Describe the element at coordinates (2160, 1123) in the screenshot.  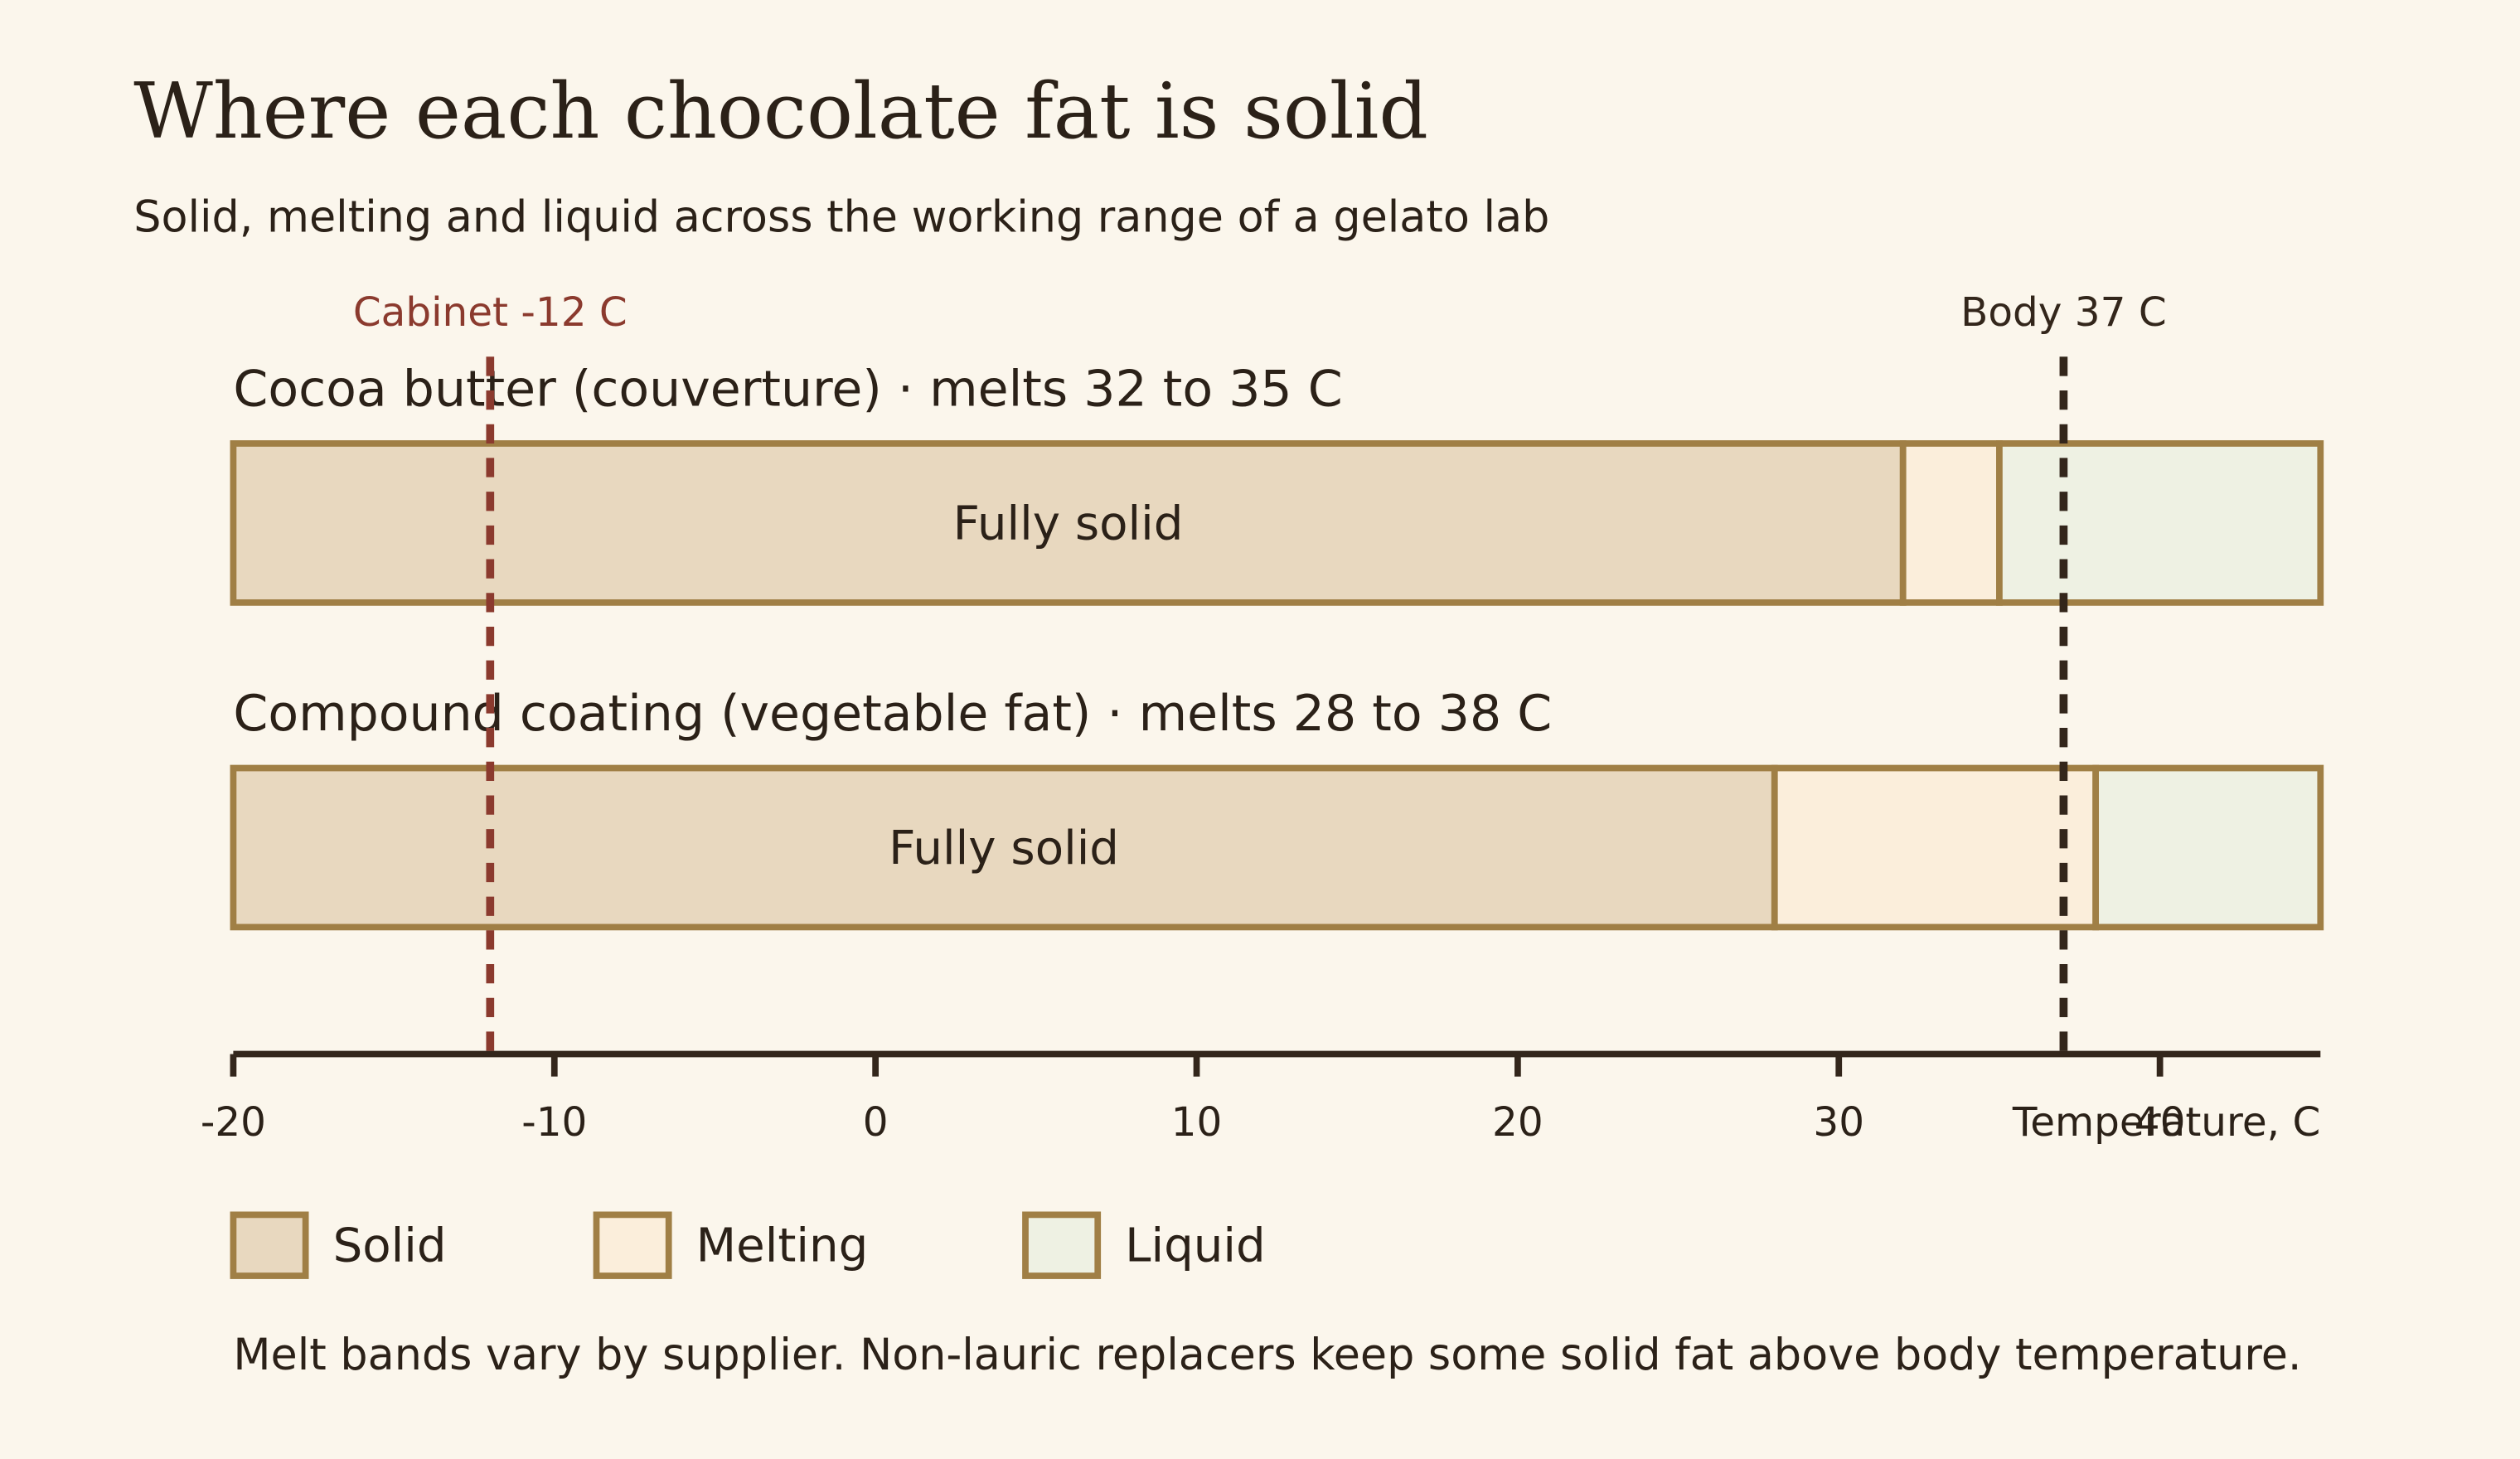
I see `x-tick-label: 40` at that location.